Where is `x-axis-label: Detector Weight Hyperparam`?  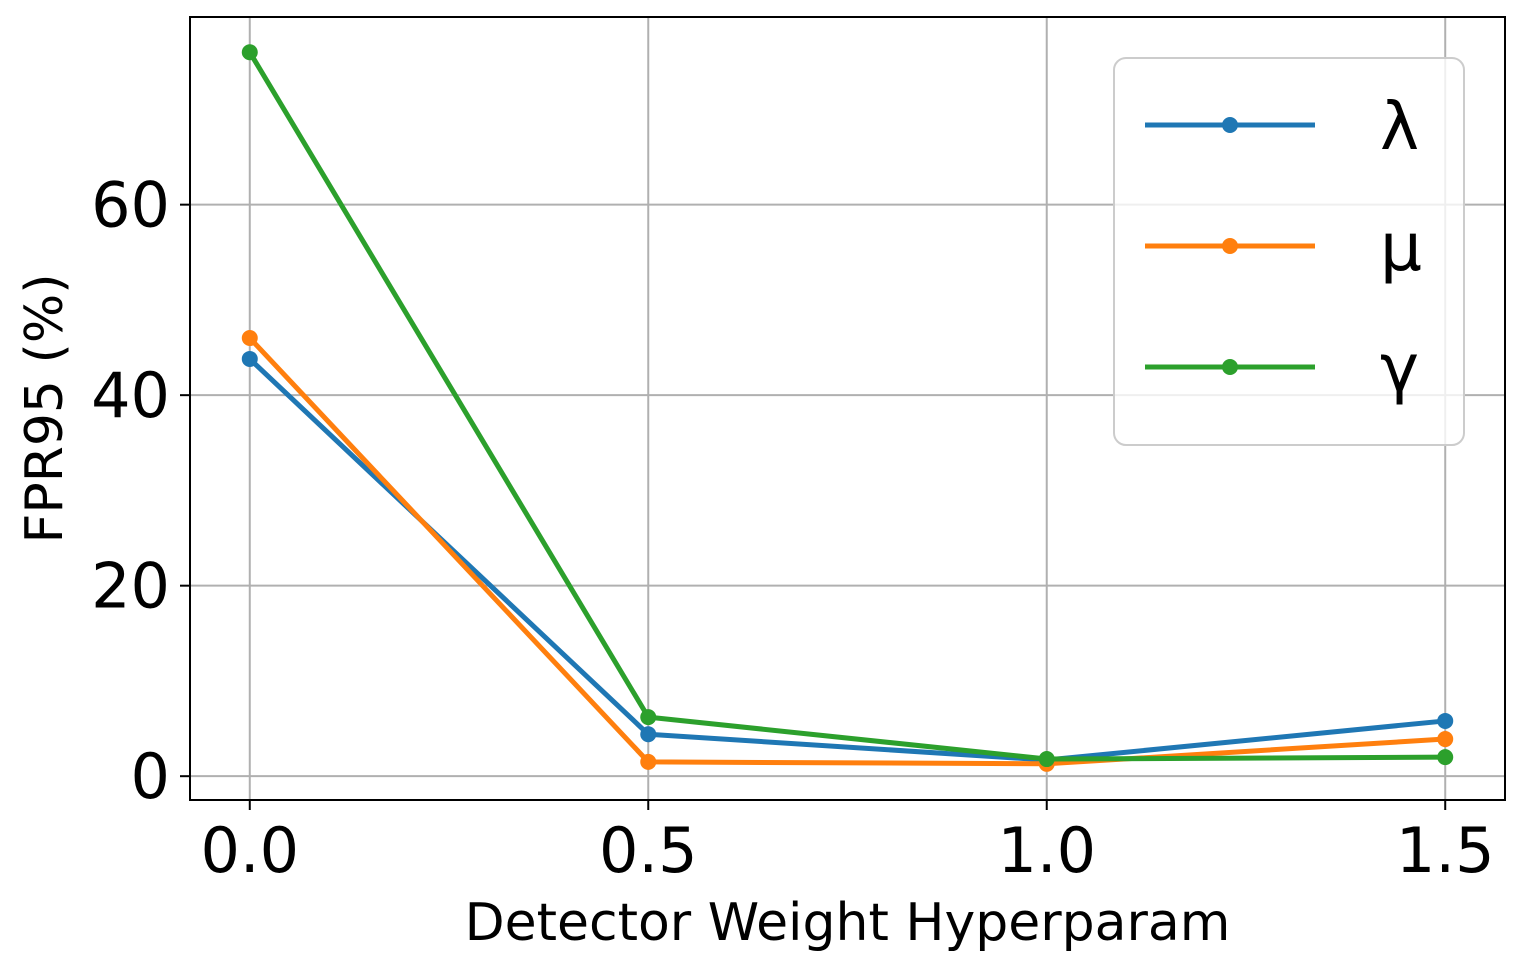
x-axis-label: Detector Weight Hyperparam is located at coordinates (848, 923).